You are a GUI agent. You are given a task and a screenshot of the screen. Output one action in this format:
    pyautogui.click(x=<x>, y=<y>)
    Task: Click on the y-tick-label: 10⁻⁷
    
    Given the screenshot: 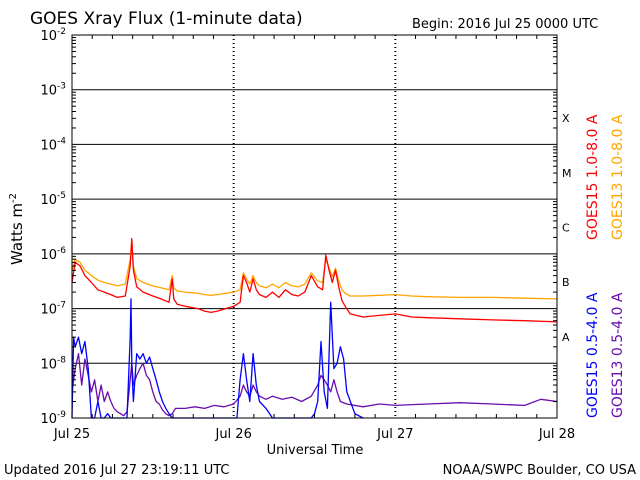 What is the action you would take?
    pyautogui.click(x=53, y=309)
    